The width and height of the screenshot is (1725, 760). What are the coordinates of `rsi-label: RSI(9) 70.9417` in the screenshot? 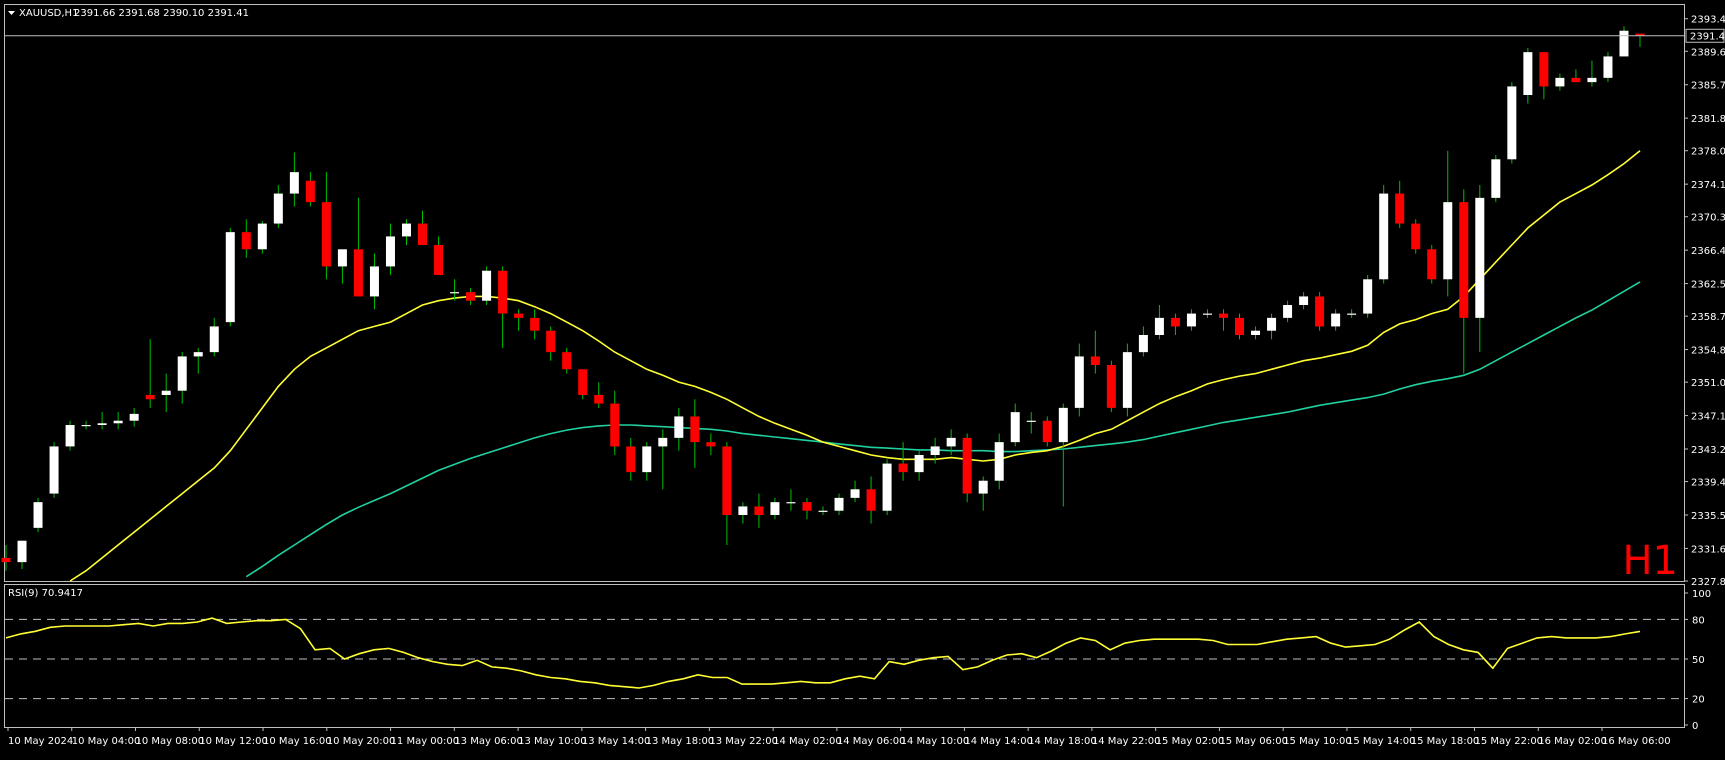 It's located at (45, 593).